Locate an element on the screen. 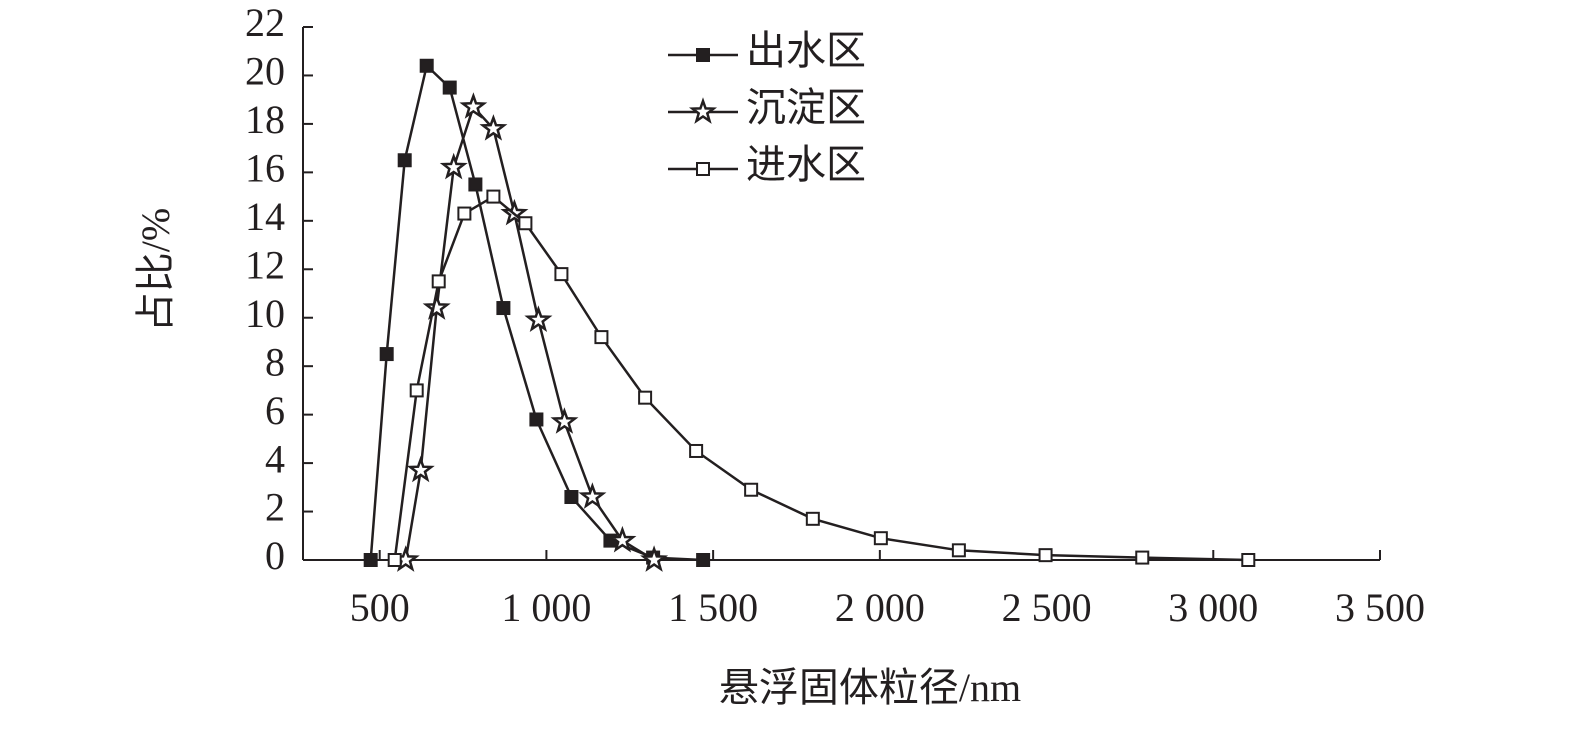  x-tick-label: 3 500 is located at coordinates (1380, 607).